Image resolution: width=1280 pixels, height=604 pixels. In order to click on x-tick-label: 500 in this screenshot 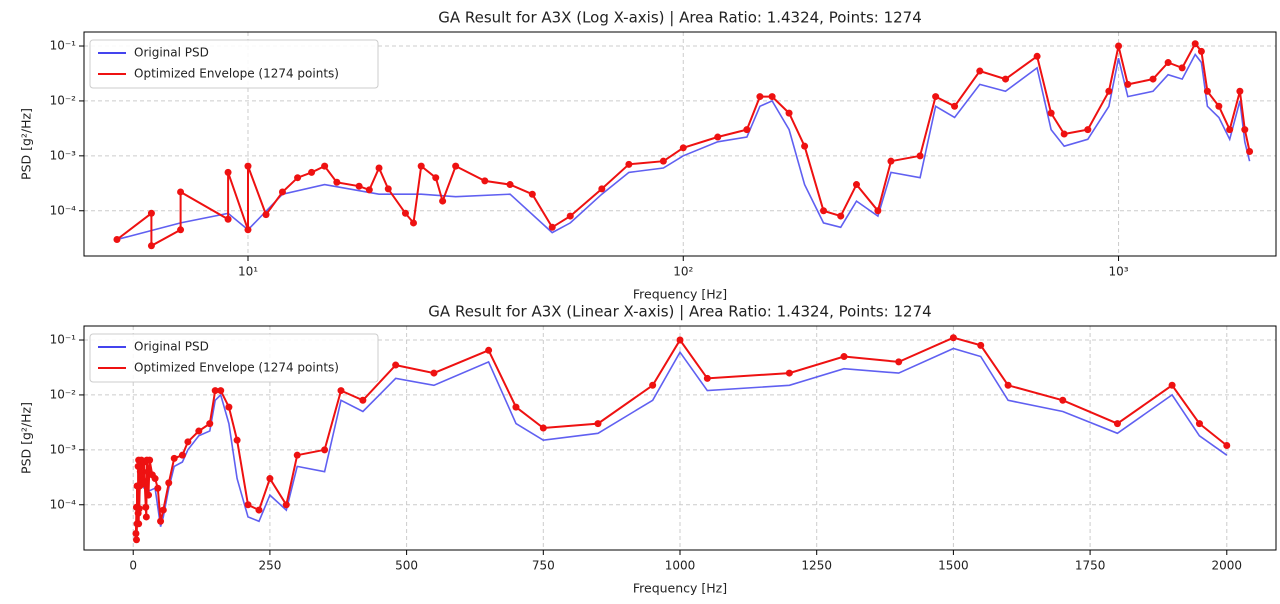, I will do `click(406, 566)`.